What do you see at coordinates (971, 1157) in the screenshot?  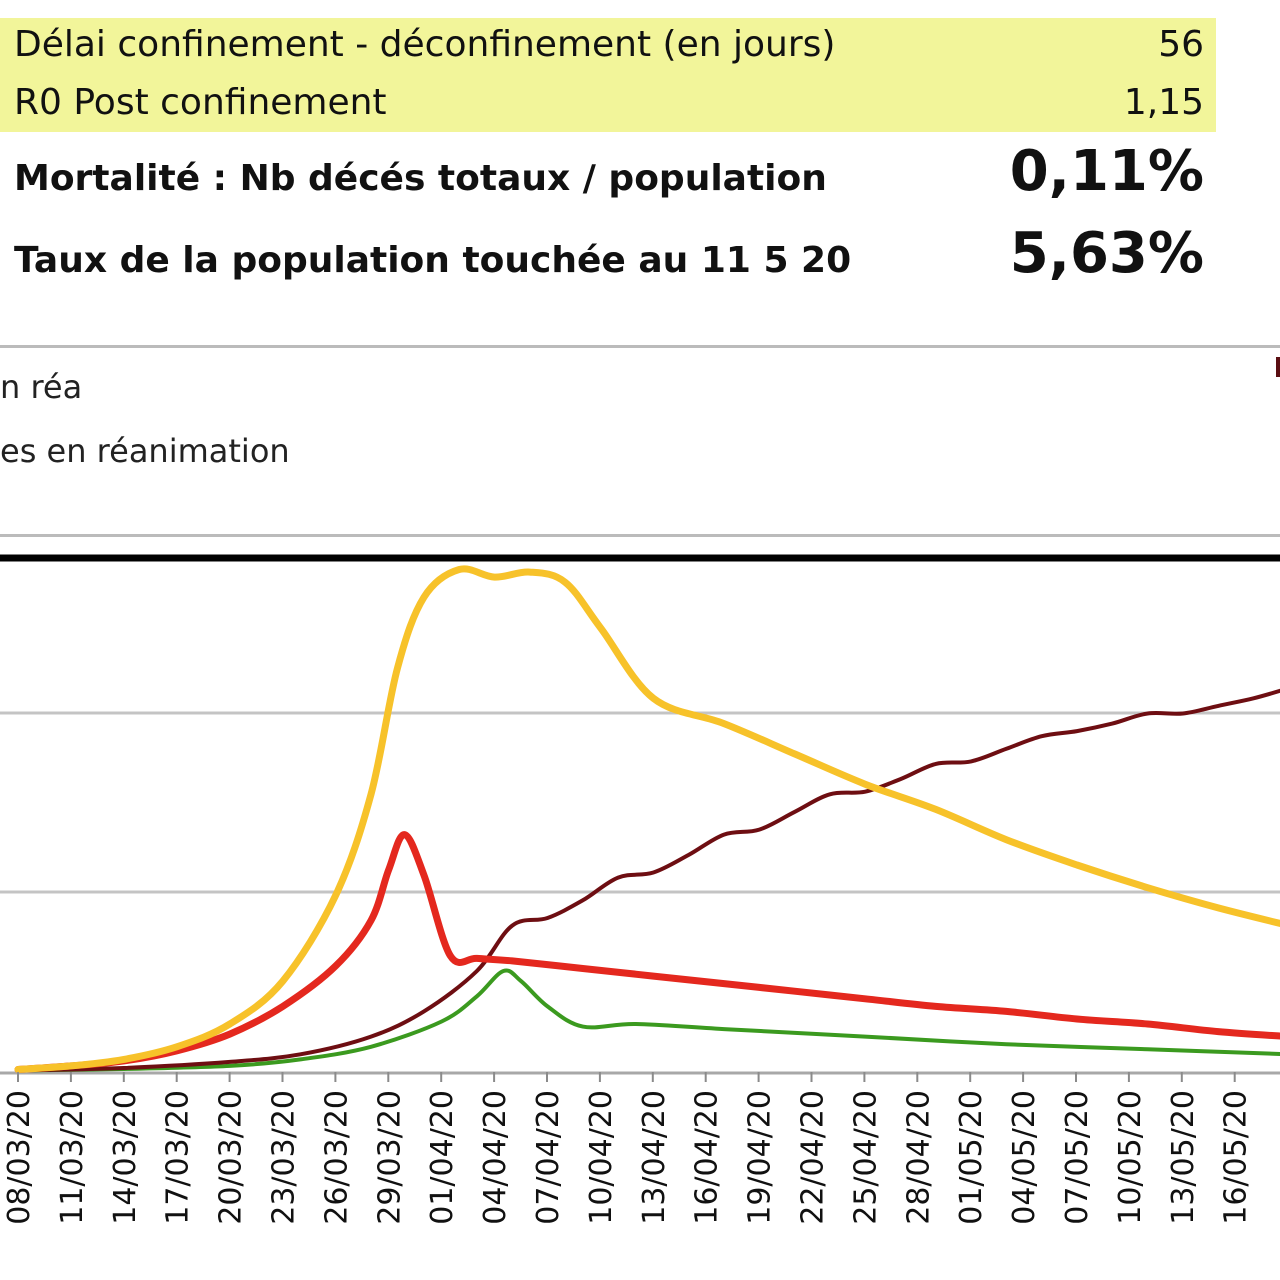 I see `x-tick-label: 01/05/20` at bounding box center [971, 1157].